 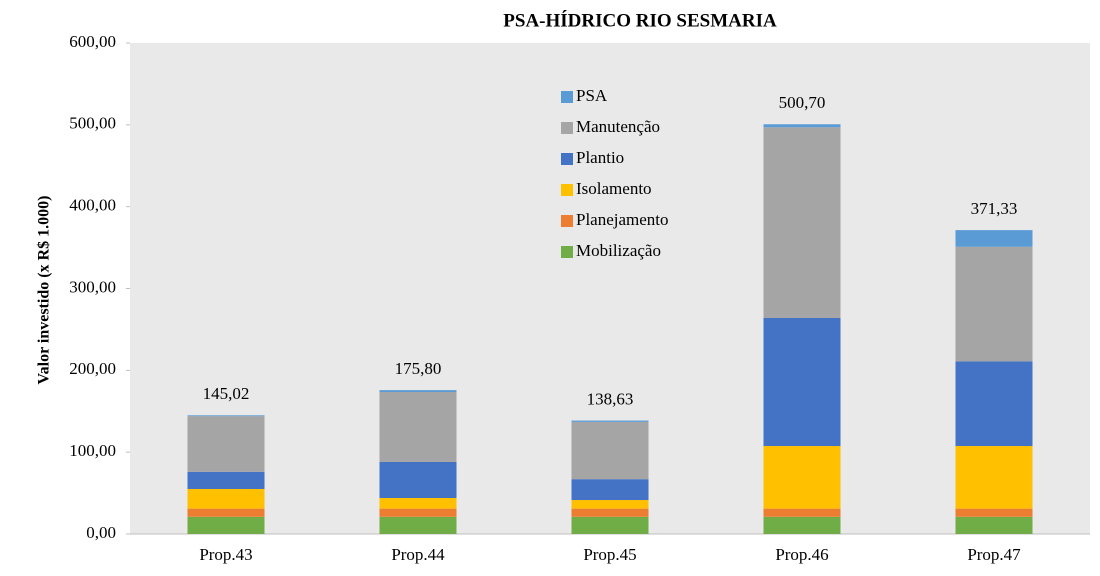 What do you see at coordinates (600, 157) in the screenshot?
I see `legend-label: Plantio` at bounding box center [600, 157].